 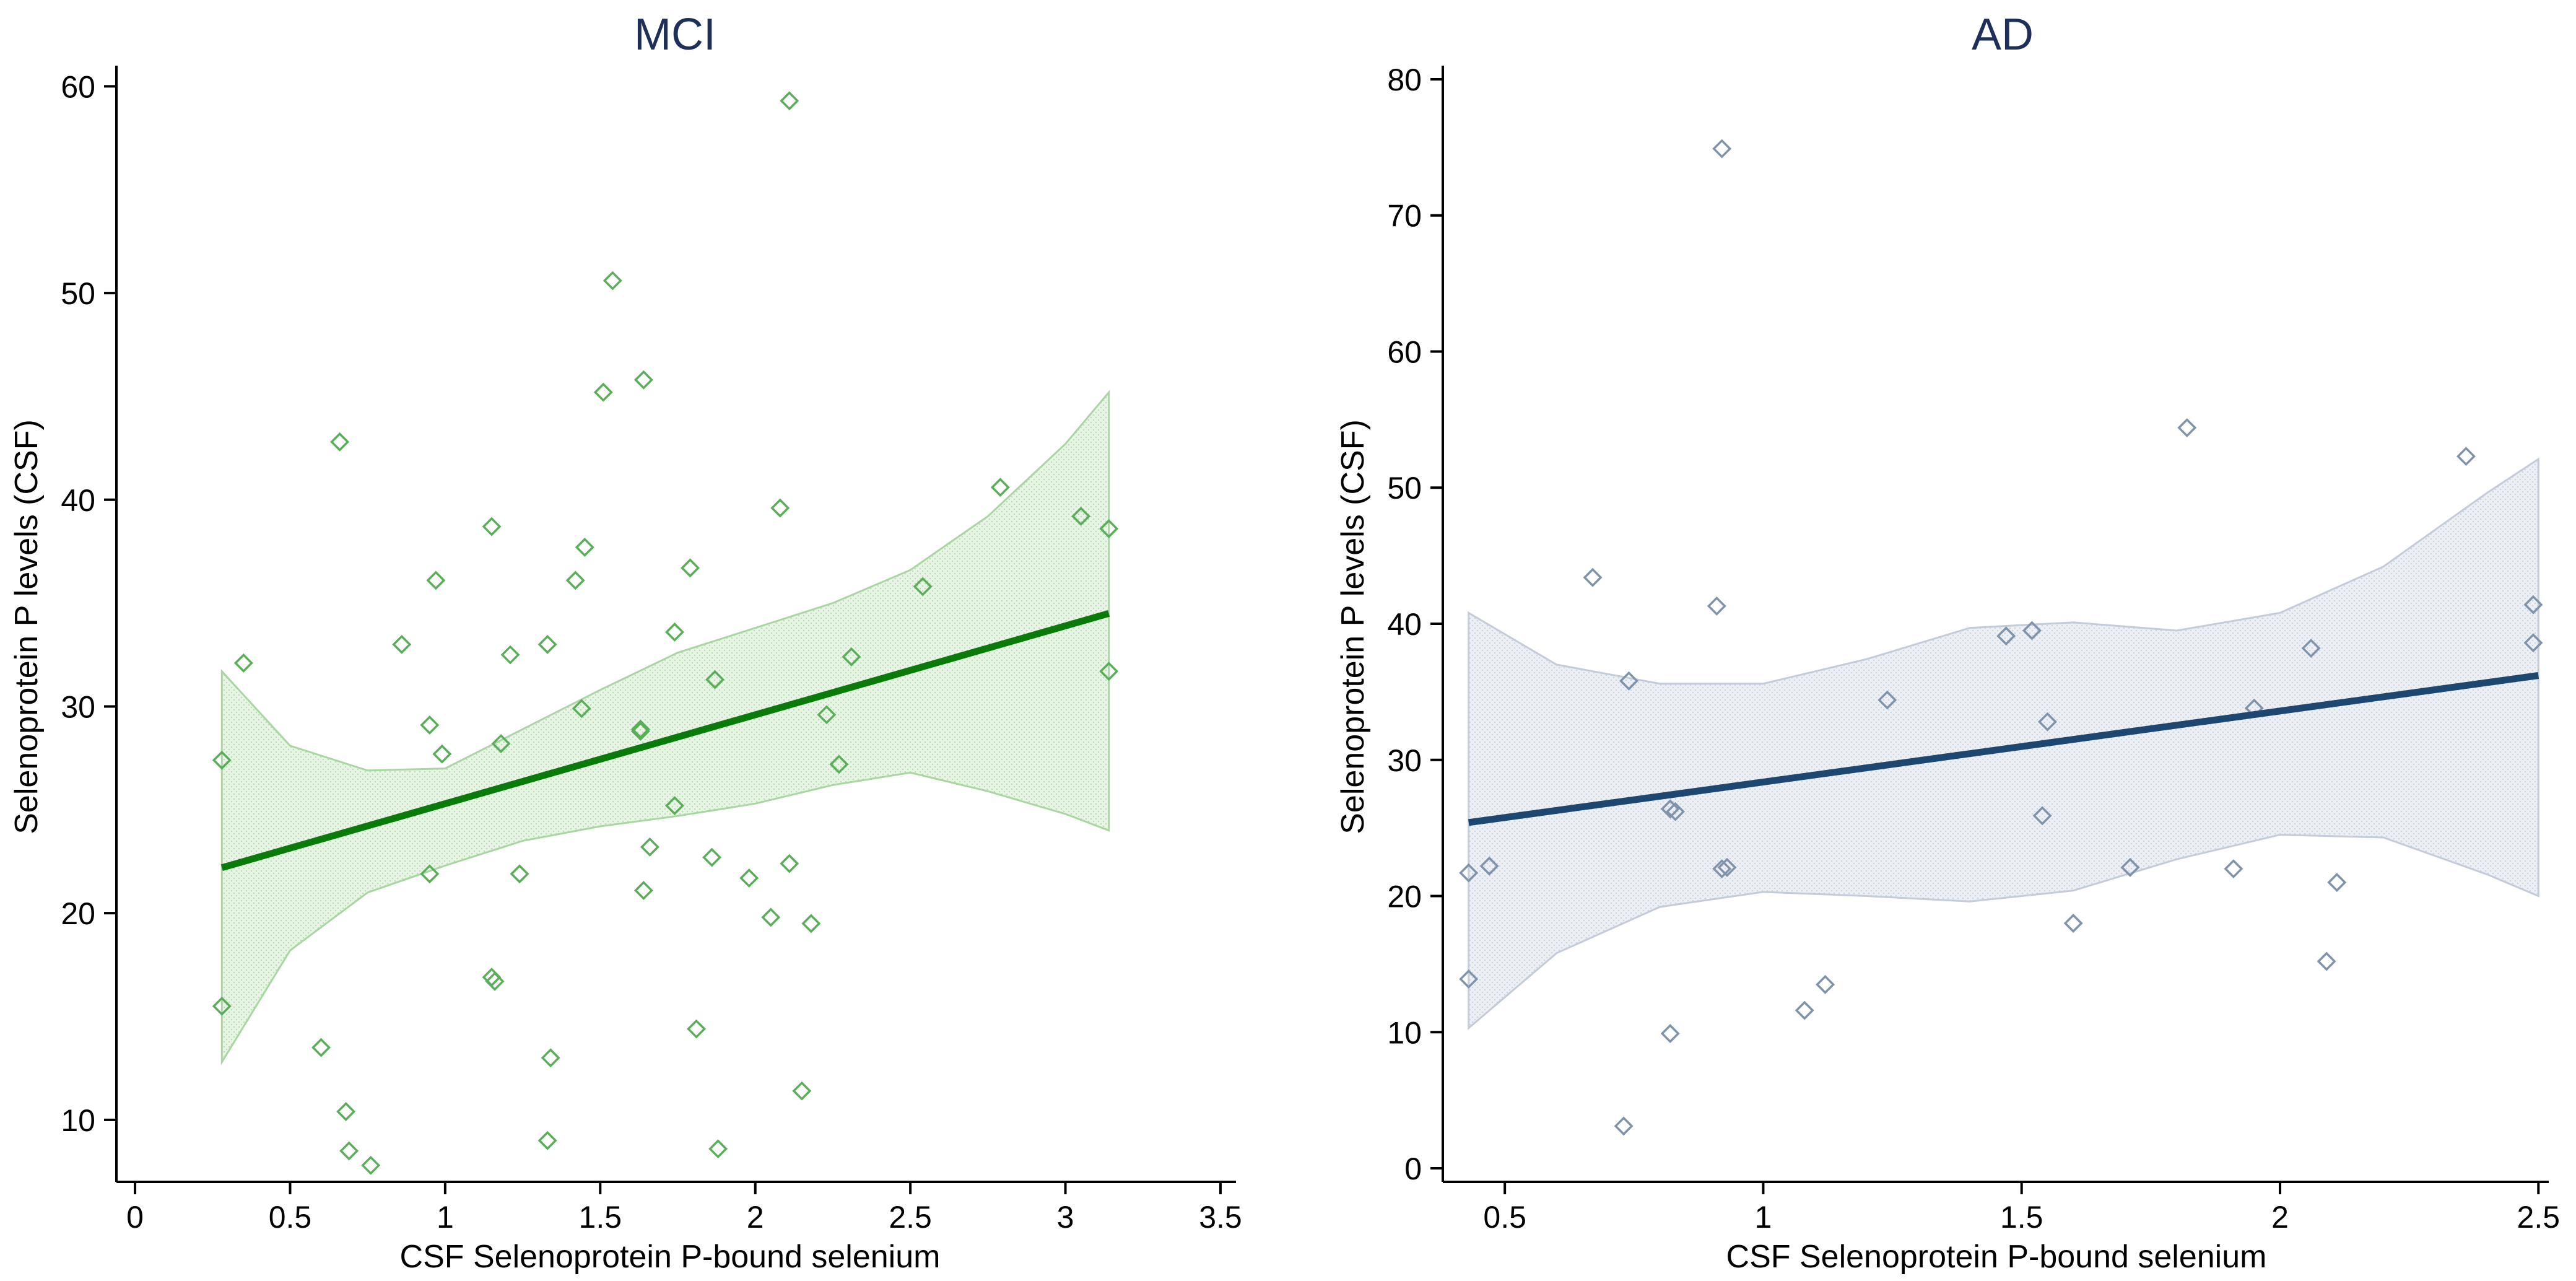 I want to click on ad-y-tick-label: 50, so click(x=1404, y=488).